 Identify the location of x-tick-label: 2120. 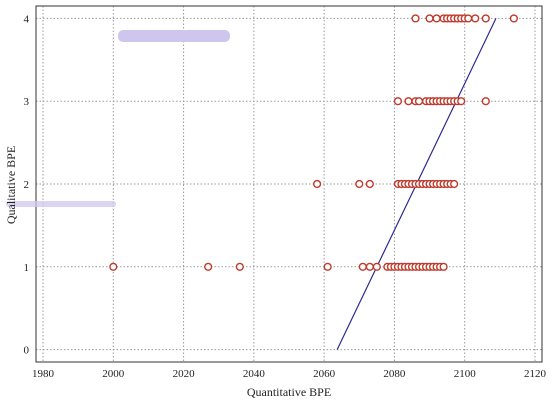
(535, 374).